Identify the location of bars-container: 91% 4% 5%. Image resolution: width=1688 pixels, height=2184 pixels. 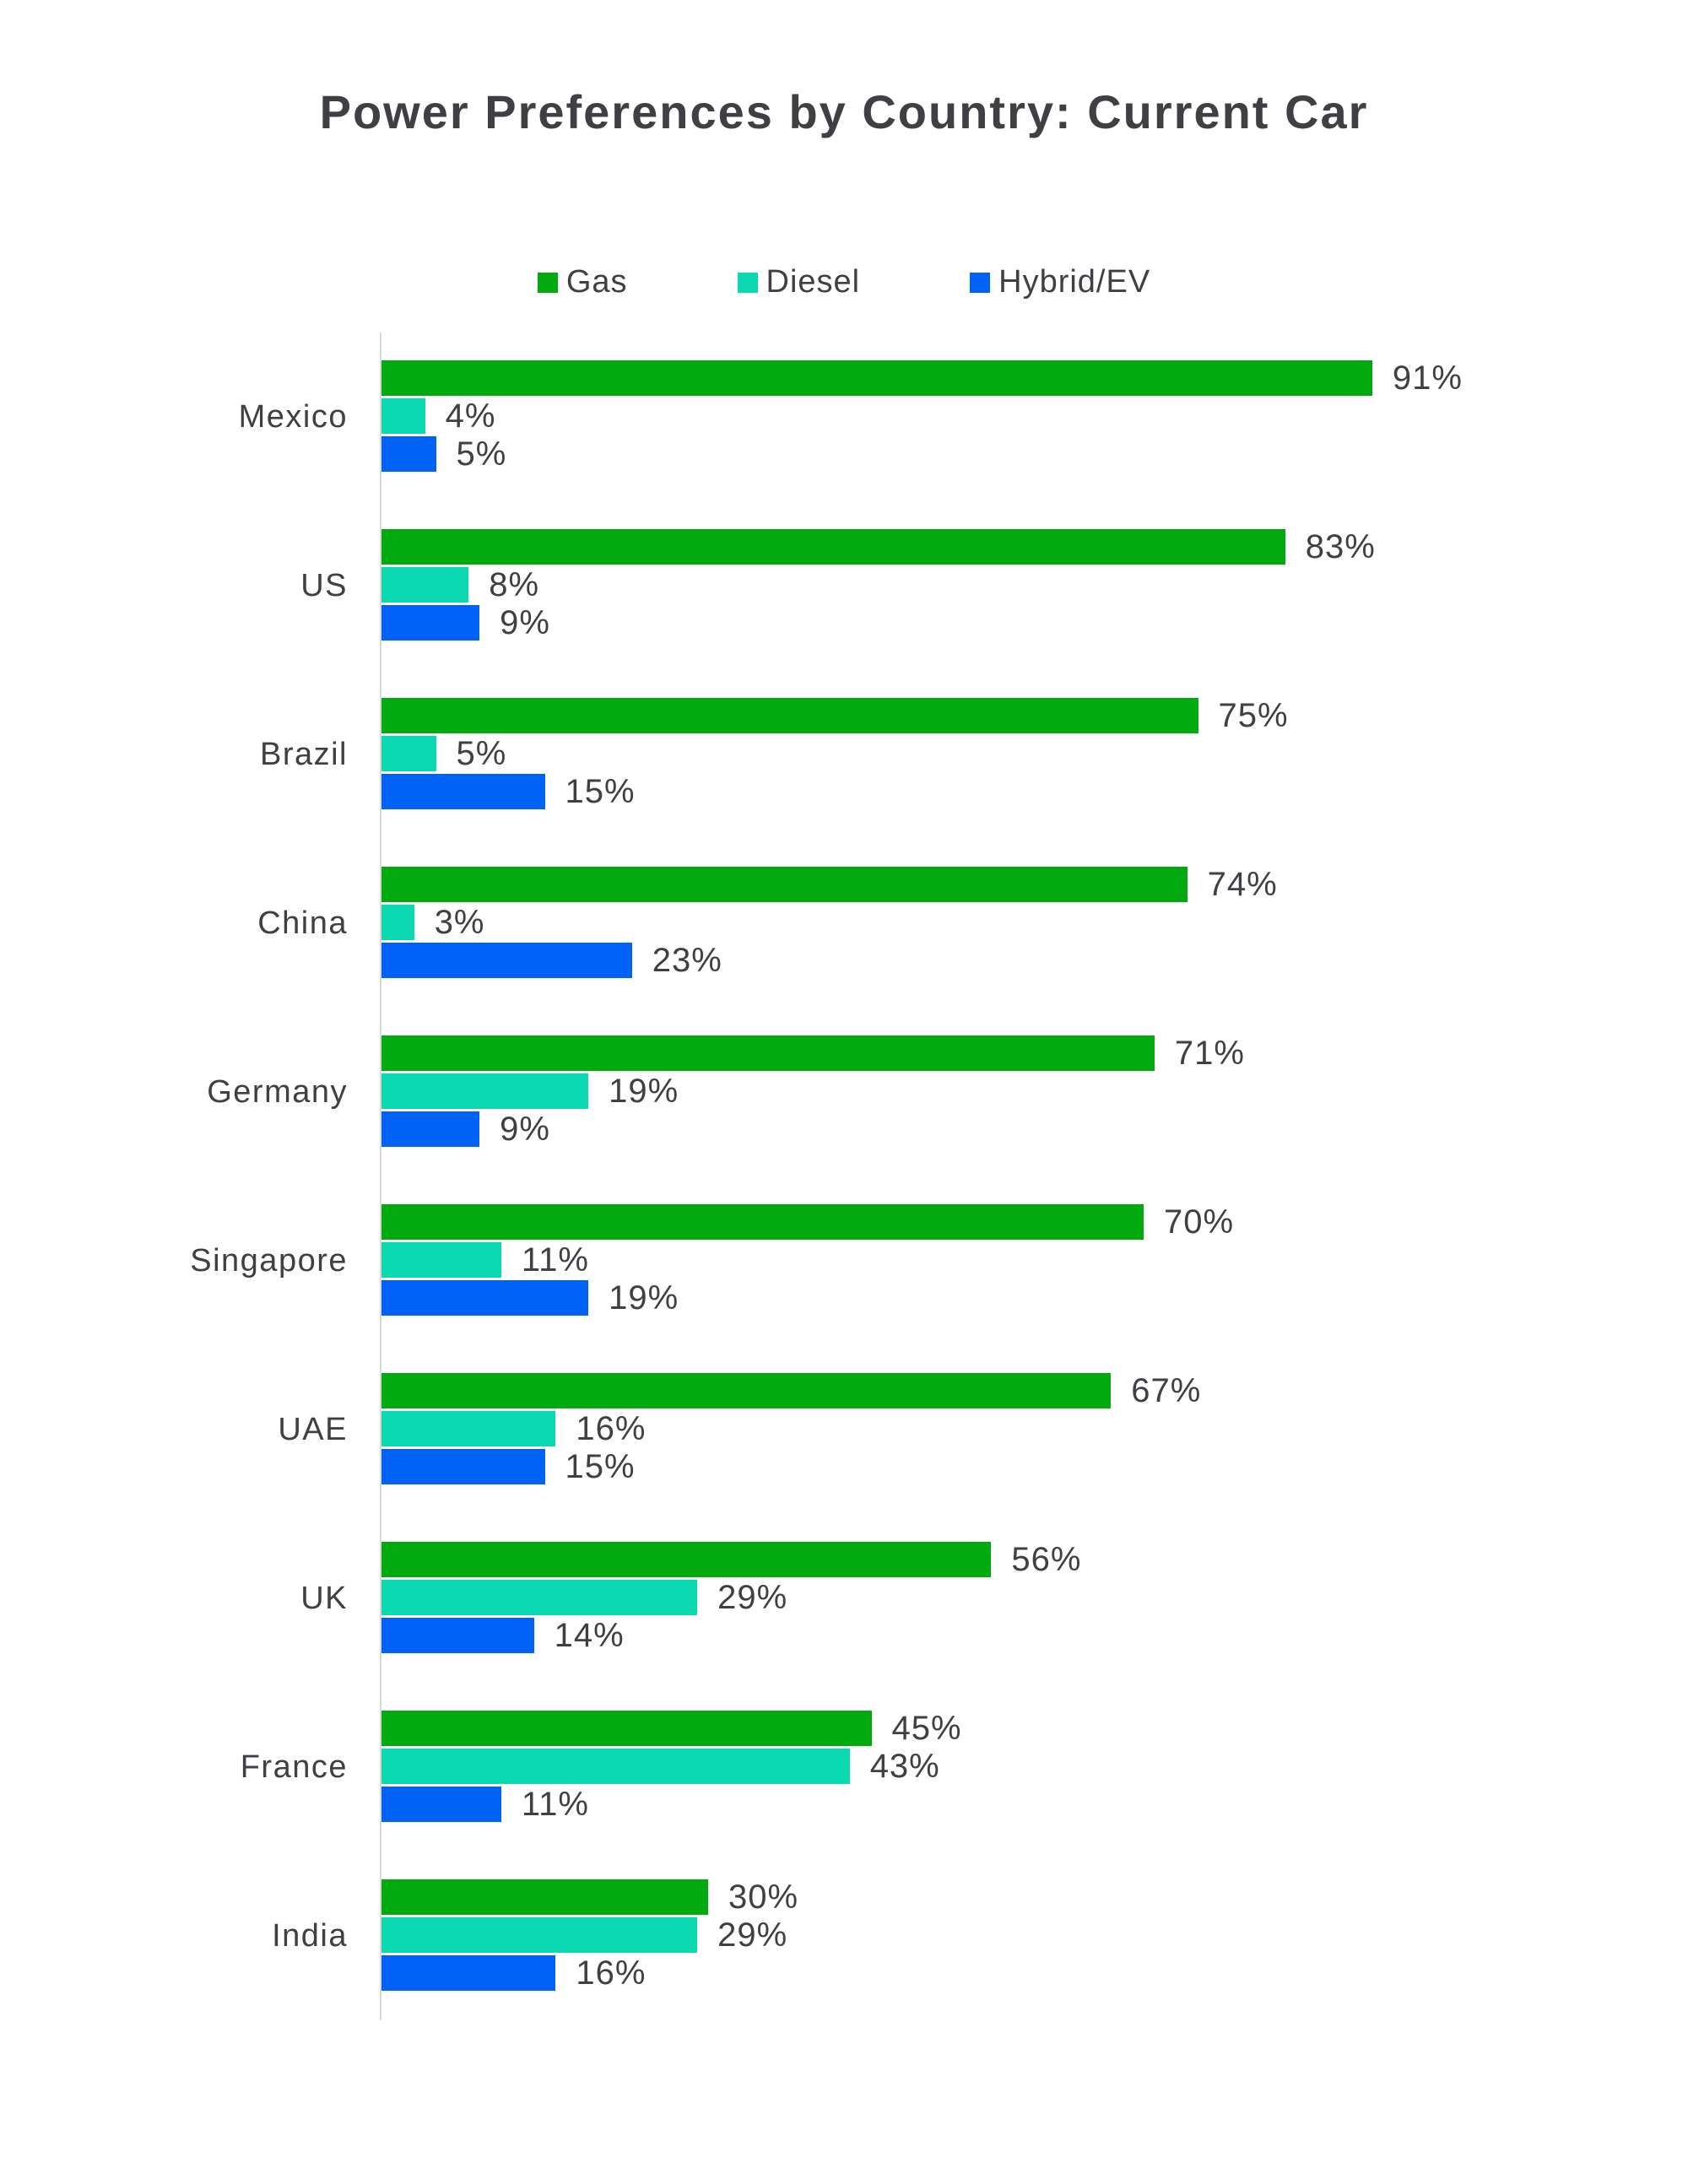
(1034, 416).